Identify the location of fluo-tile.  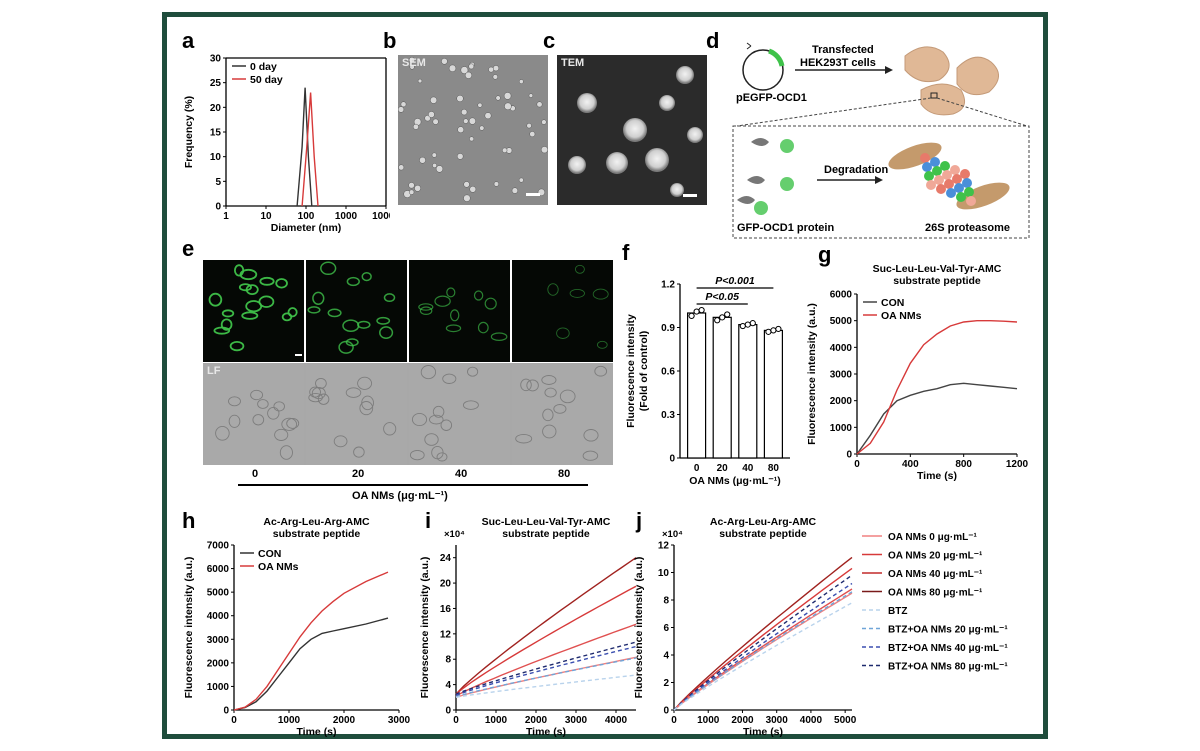
(356, 311).